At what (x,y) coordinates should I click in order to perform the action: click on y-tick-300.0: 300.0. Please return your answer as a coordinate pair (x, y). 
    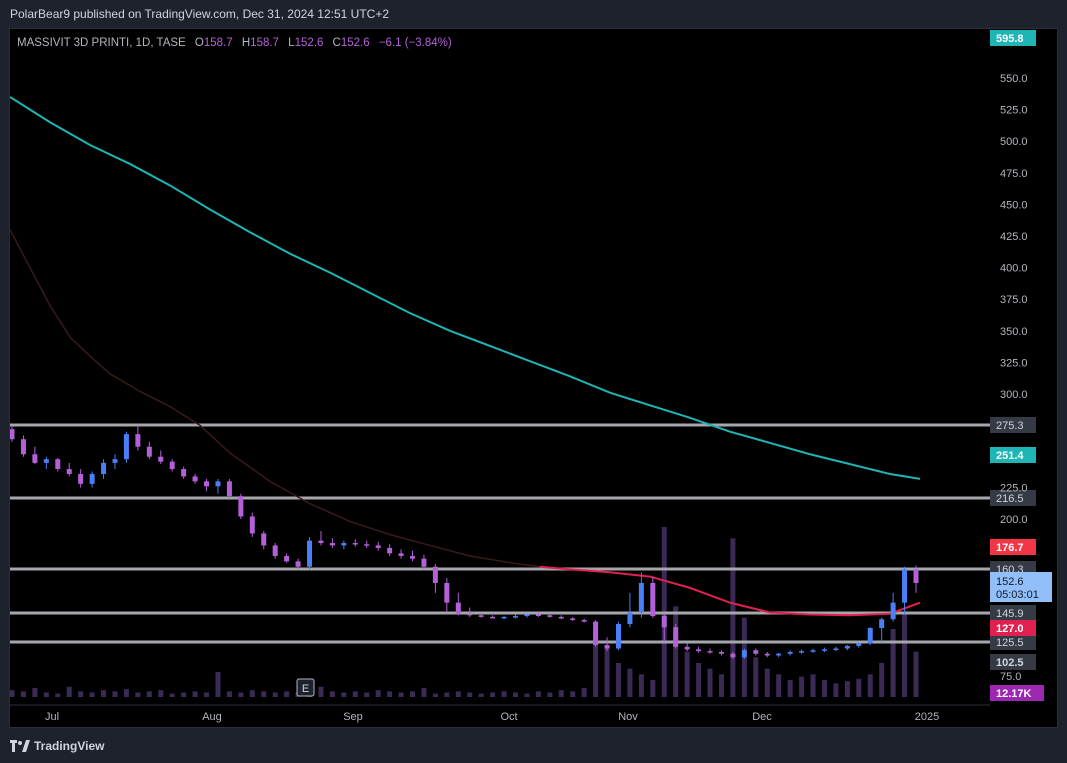
    Looking at the image, I should click on (1014, 395).